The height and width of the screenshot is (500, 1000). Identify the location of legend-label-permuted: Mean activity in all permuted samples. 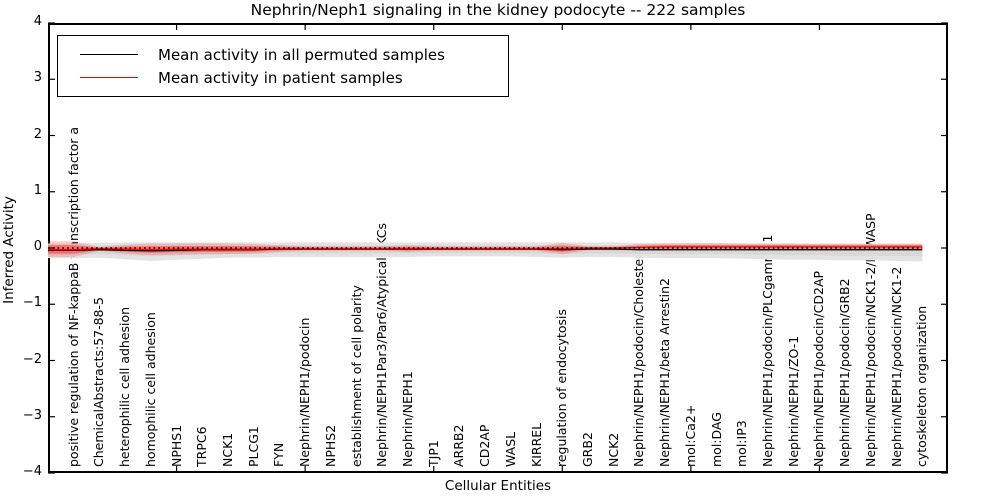
(301, 54).